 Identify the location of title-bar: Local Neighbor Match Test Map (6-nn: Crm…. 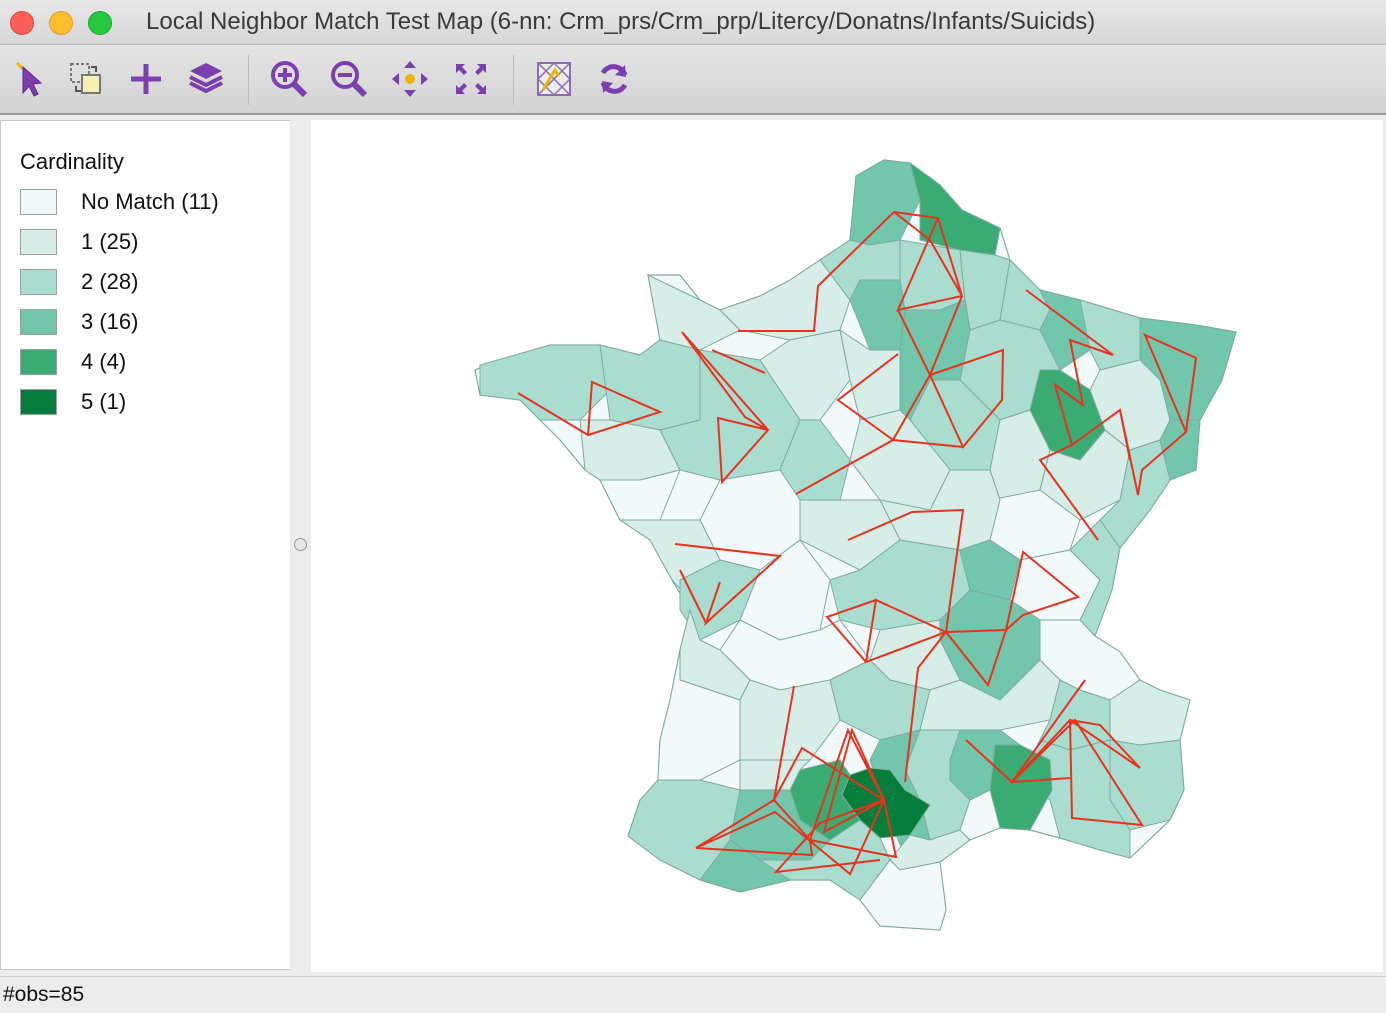
(693, 22).